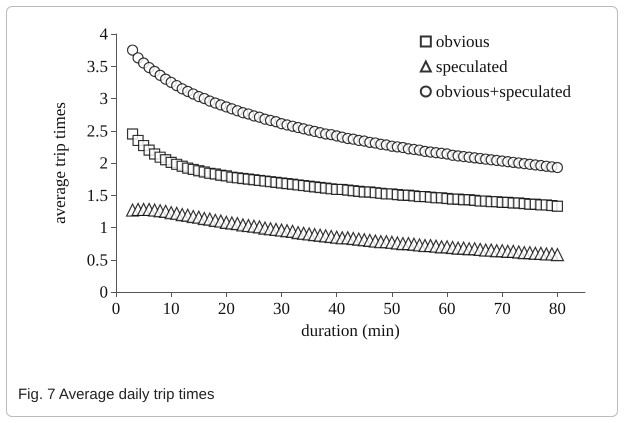 This screenshot has width=624, height=423. I want to click on x-tick-label: 40, so click(337, 308).